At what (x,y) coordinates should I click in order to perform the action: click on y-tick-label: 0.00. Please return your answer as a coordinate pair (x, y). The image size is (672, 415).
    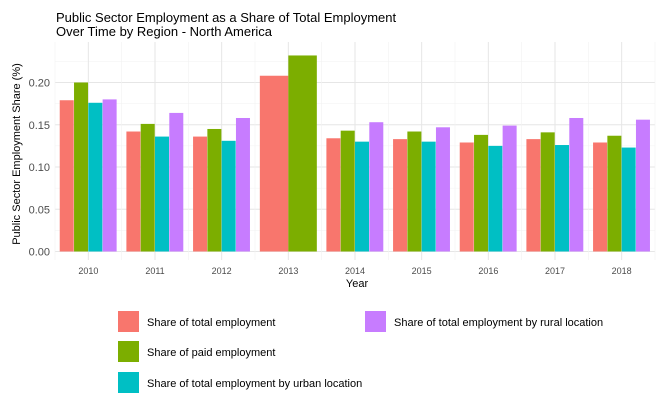
    Looking at the image, I should click on (39, 253).